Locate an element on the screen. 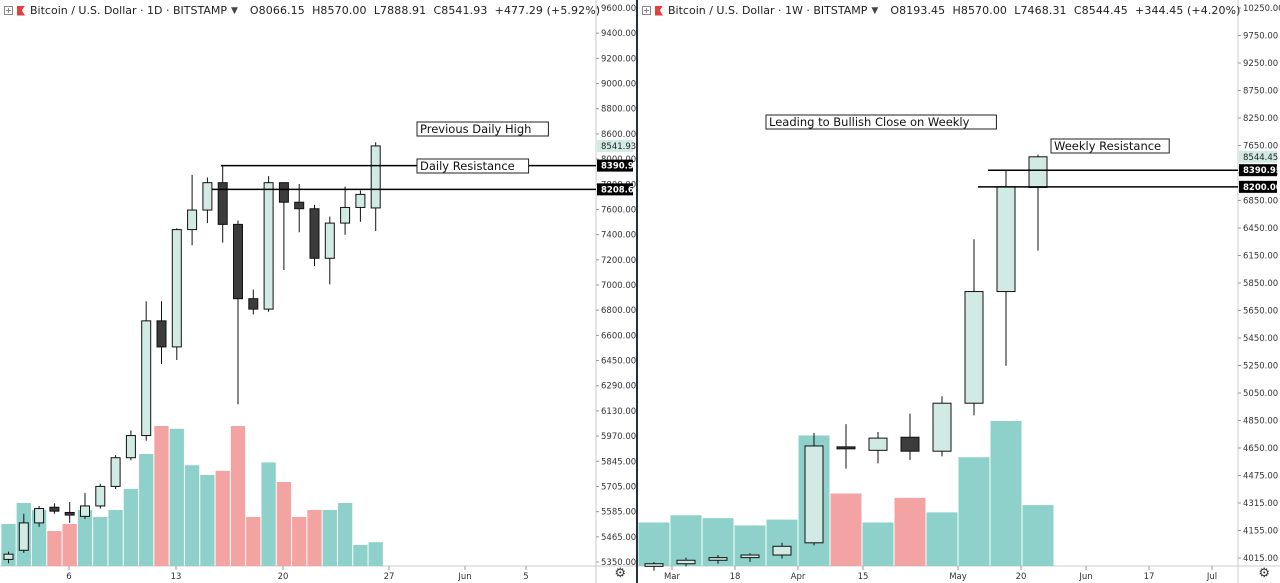 This screenshot has width=1280, height=583. time-tick-label: 27 is located at coordinates (389, 577).